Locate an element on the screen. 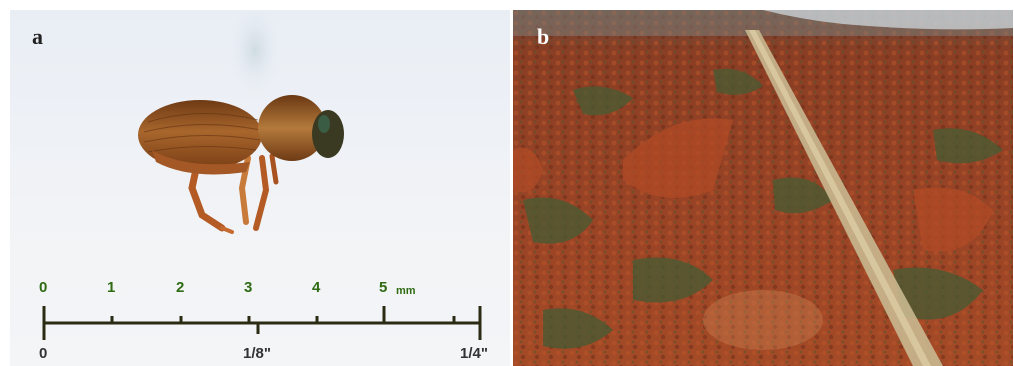  scale-label-3mm: 3 is located at coordinates (248, 287).